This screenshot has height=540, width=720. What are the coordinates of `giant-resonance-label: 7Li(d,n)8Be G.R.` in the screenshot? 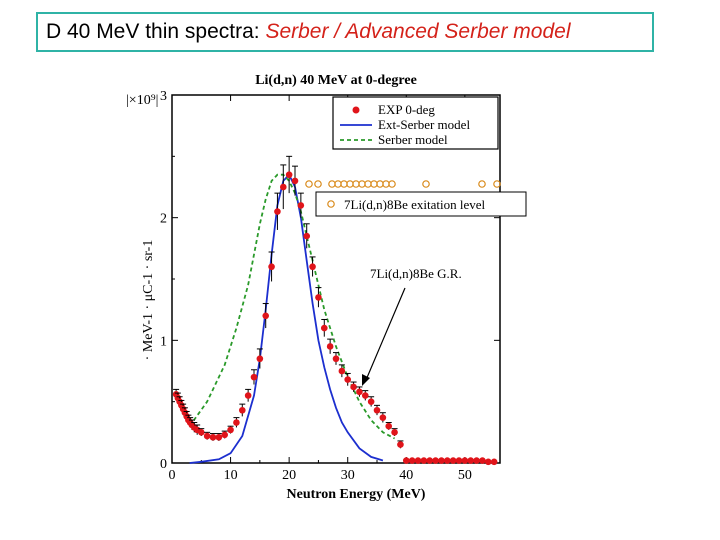 It's located at (416, 273).